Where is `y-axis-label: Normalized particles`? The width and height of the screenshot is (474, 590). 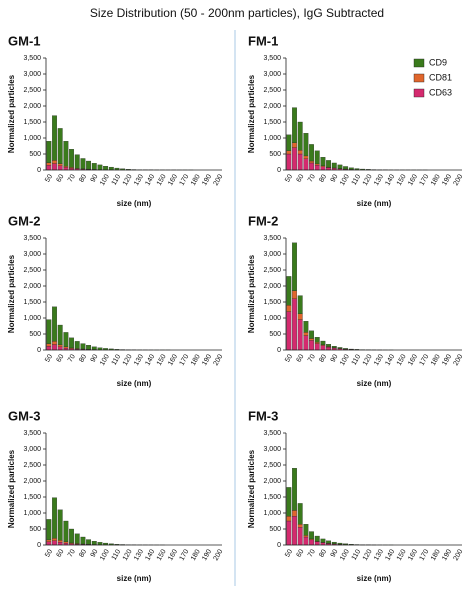
y-axis-label: Normalized particles is located at coordinates (251, 293).